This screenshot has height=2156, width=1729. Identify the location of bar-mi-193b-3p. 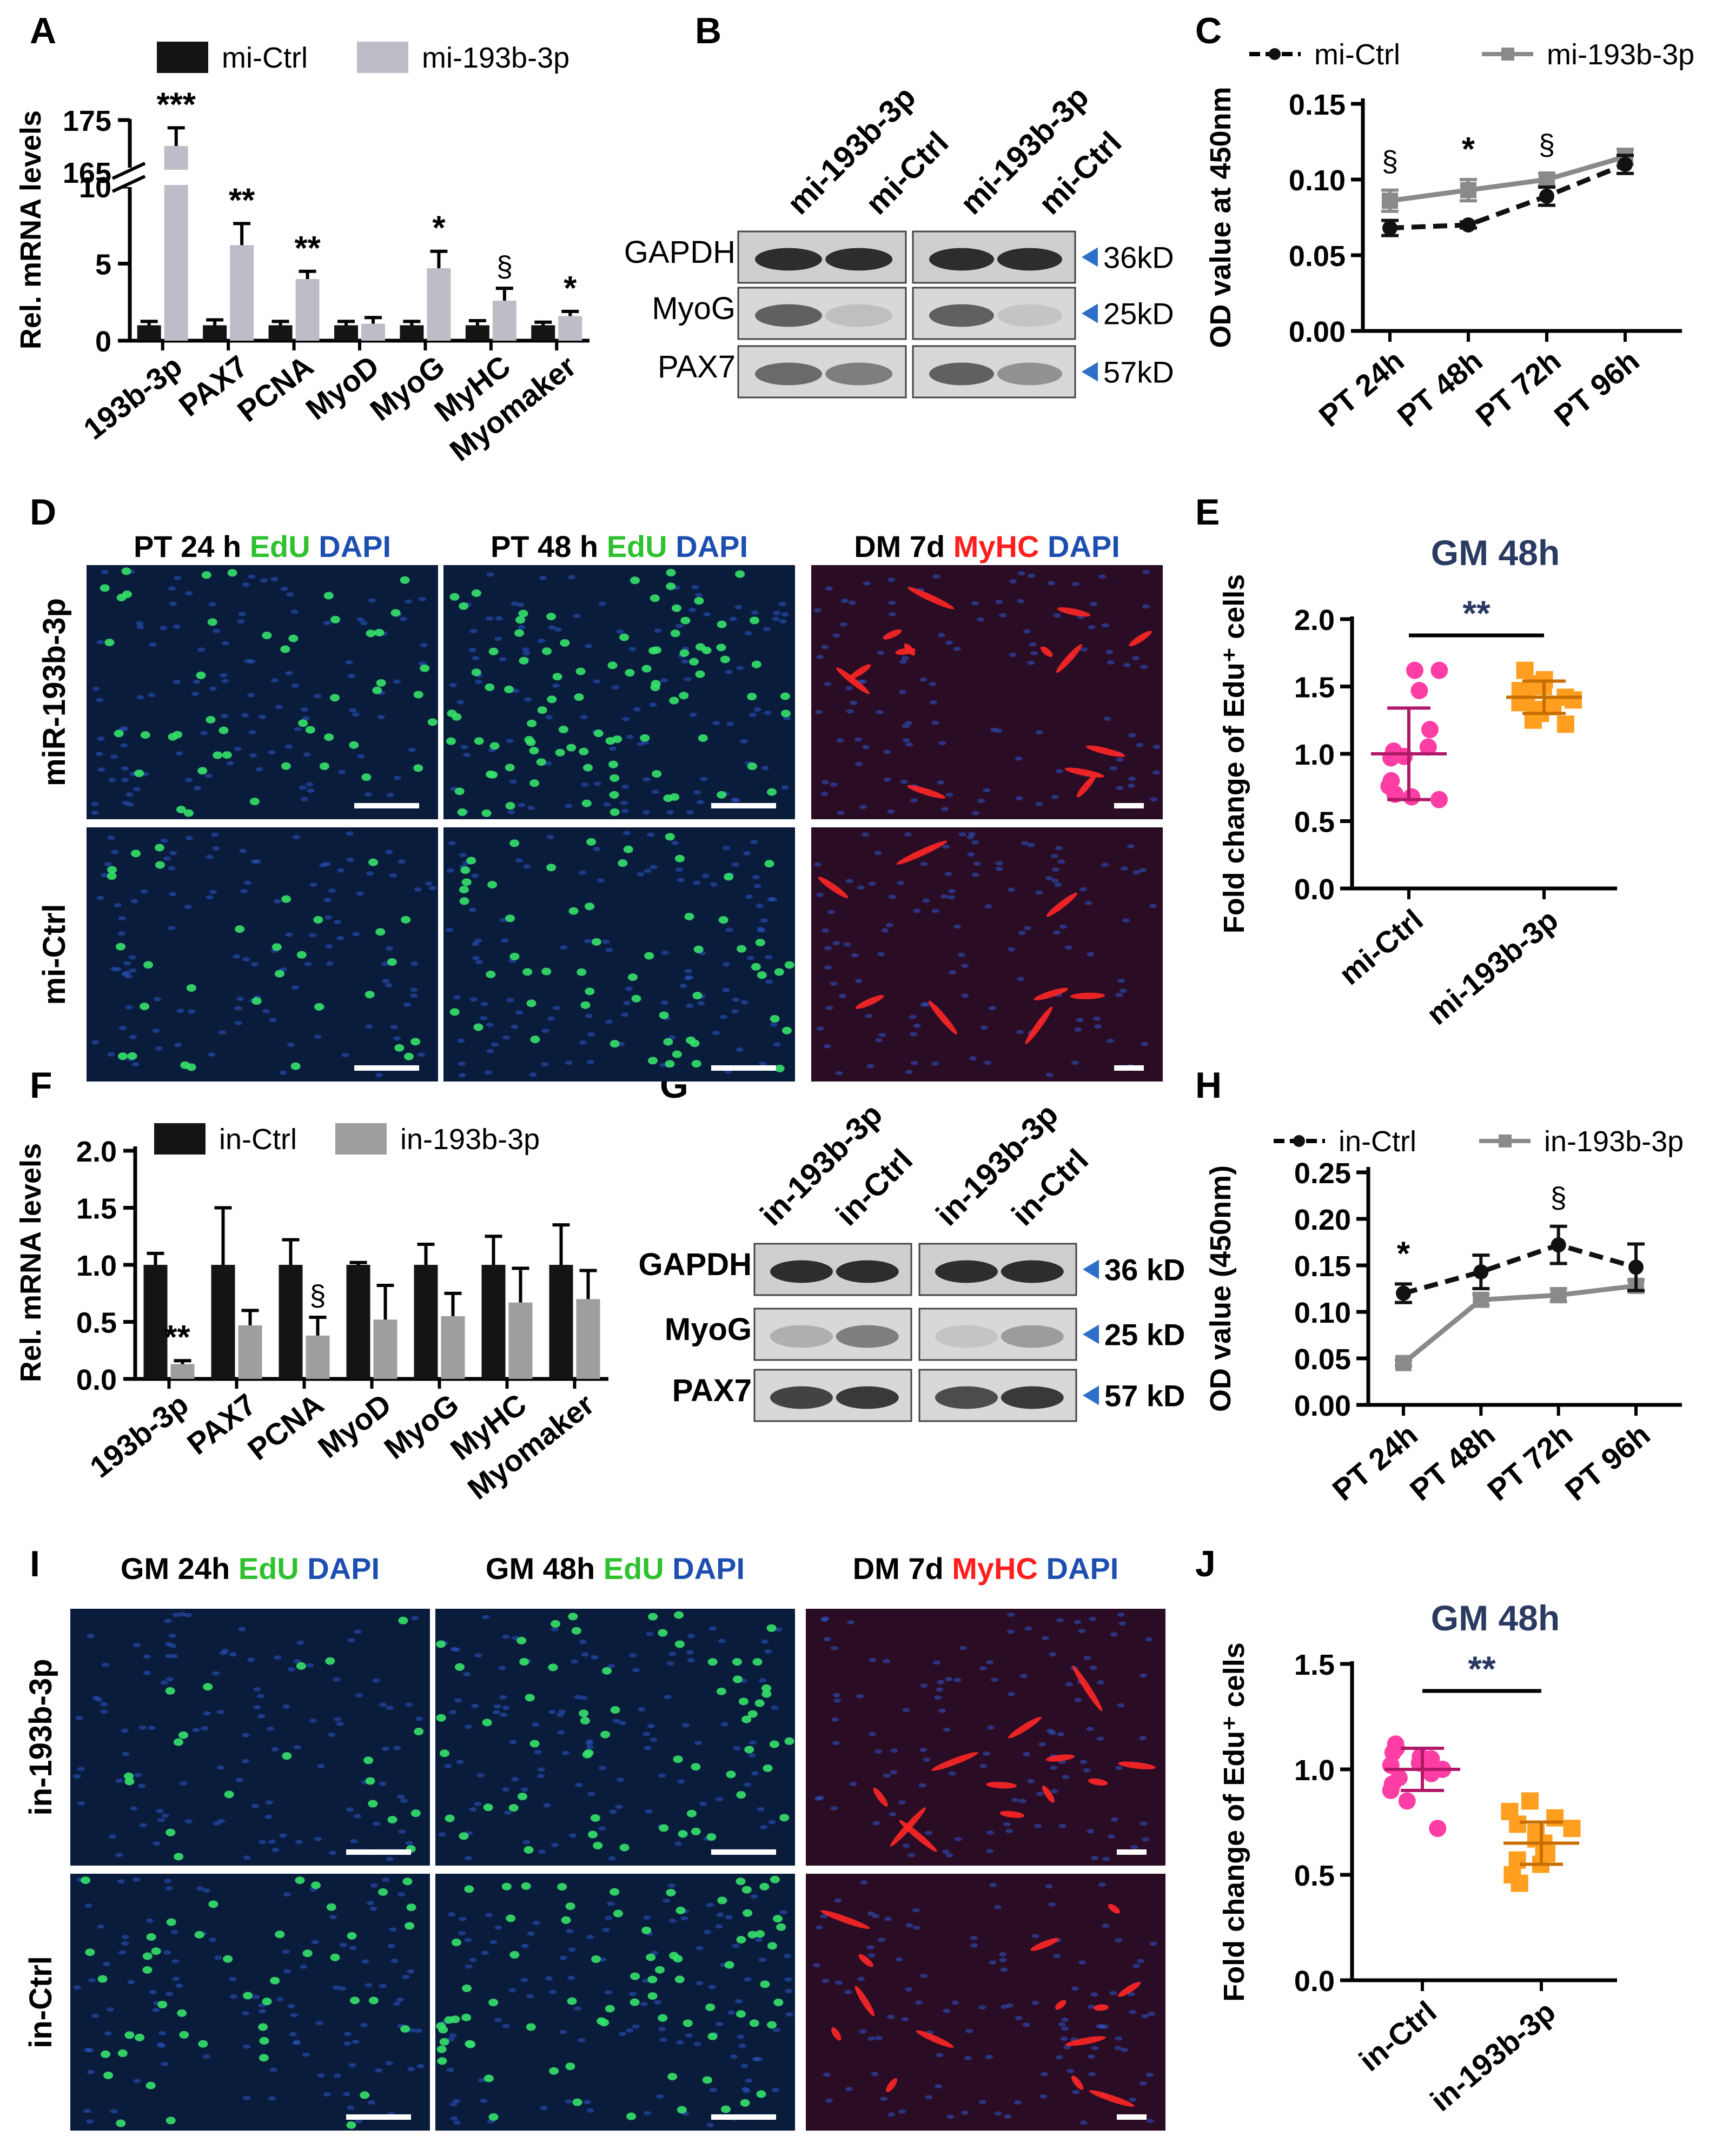
(439, 304).